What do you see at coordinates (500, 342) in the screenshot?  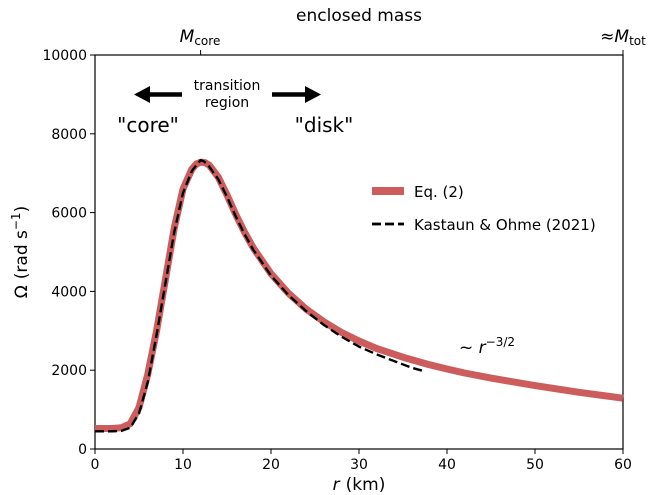 I see `power-law-exp: −3/2` at bounding box center [500, 342].